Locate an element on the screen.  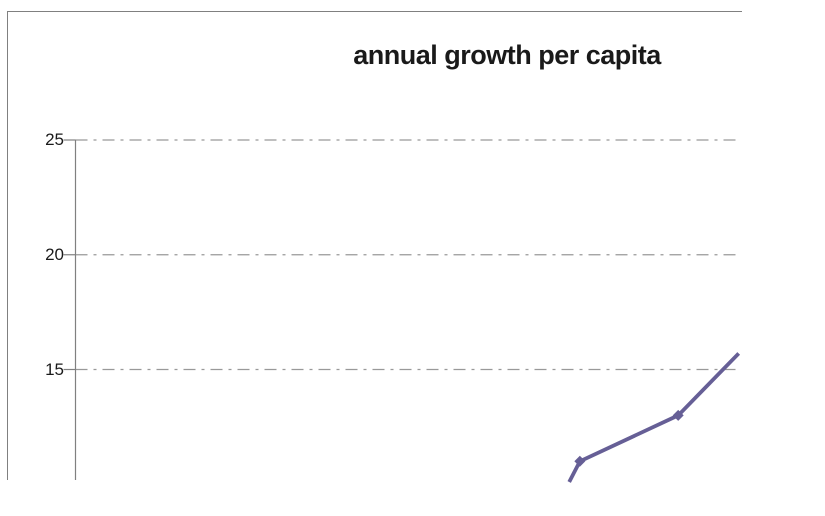
y-axis-label-20: 20 is located at coordinates (54, 254).